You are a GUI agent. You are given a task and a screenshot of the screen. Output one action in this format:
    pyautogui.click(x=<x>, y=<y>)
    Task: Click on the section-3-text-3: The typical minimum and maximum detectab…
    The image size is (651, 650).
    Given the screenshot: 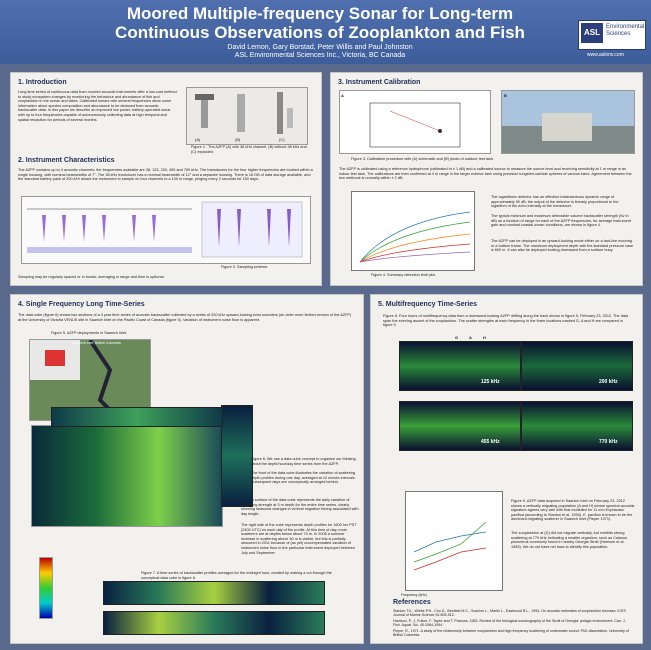 What is the action you would take?
    pyautogui.click(x=561, y=221)
    